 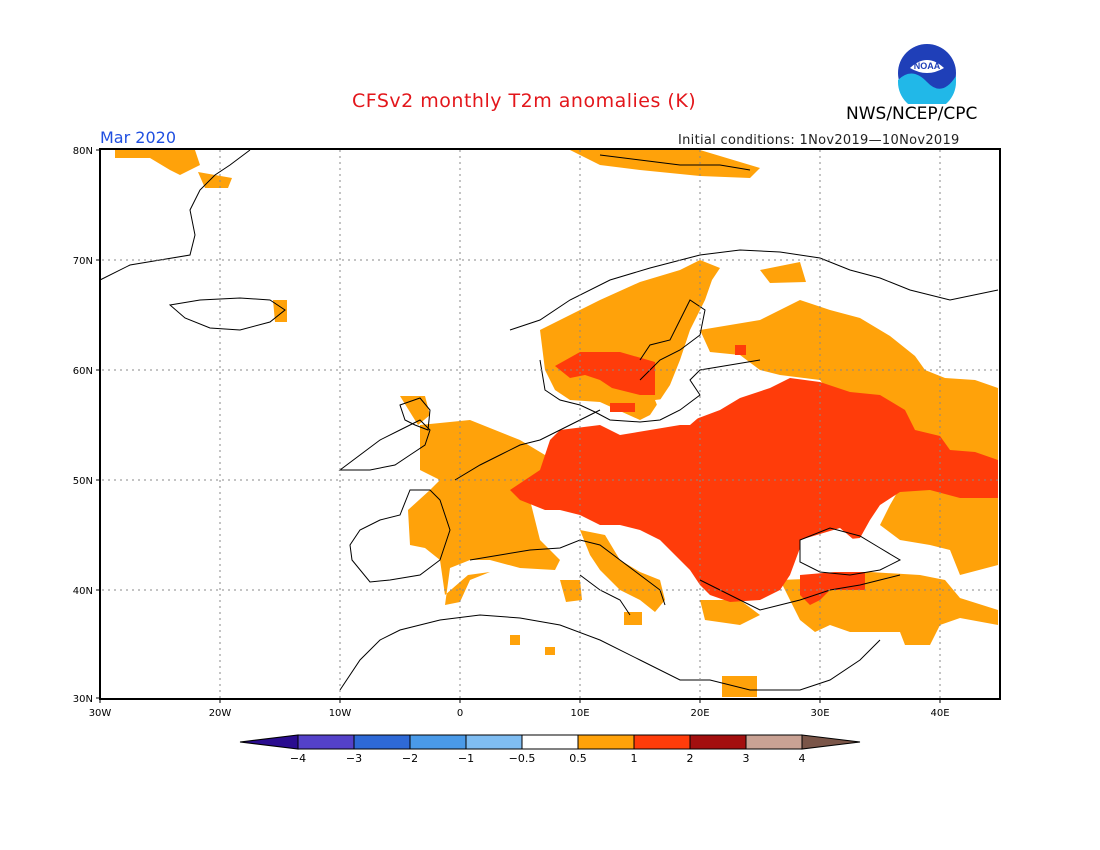 I want to click on colorbar-labels: −4 −3 −2 −1 −0.5 0.5 1 2 3 4, so click(x=548, y=758).